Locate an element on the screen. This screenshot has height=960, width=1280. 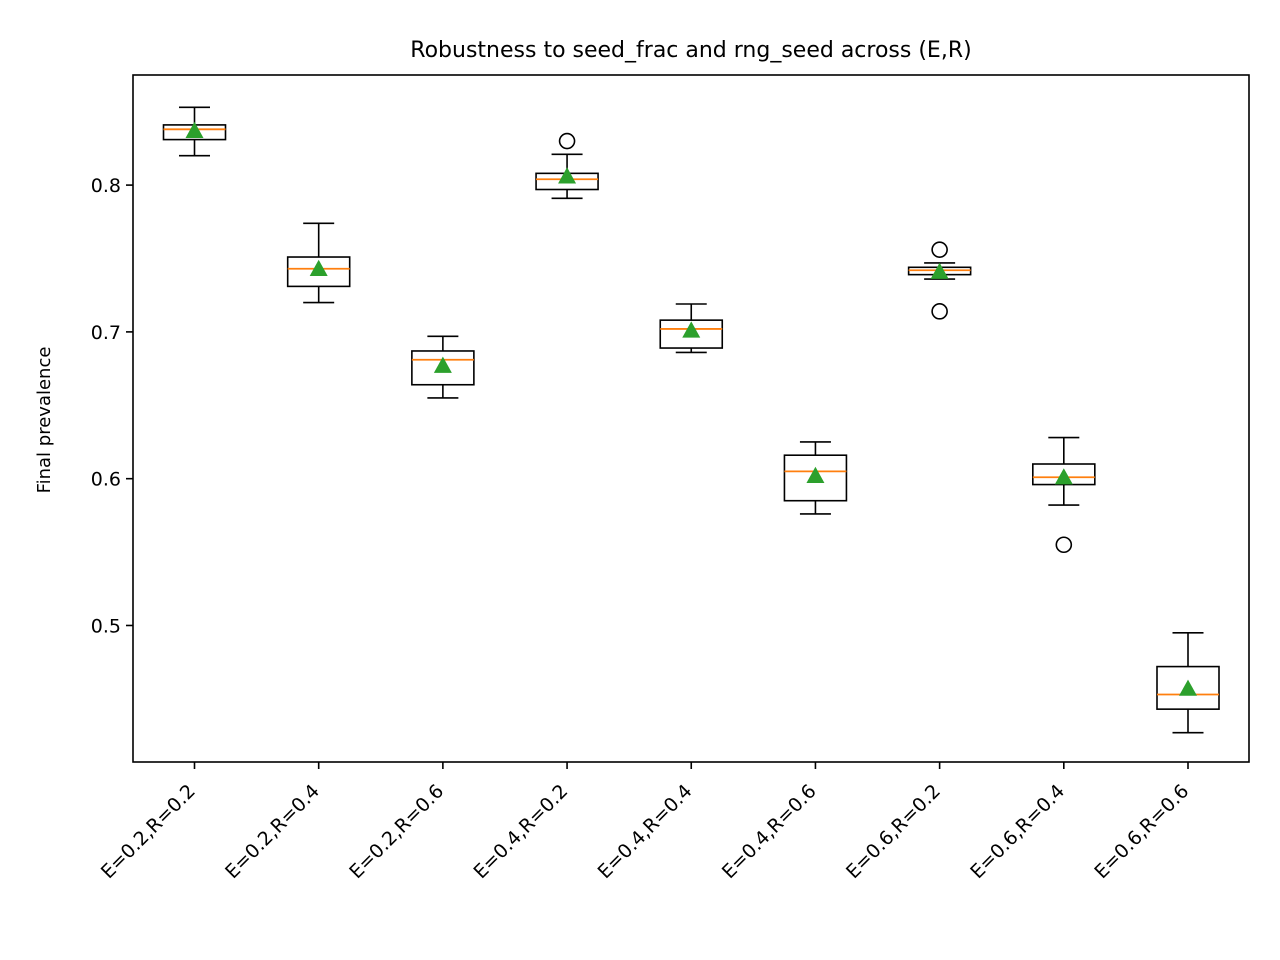
y-tick-label: 0.6 is located at coordinates (106, 480).